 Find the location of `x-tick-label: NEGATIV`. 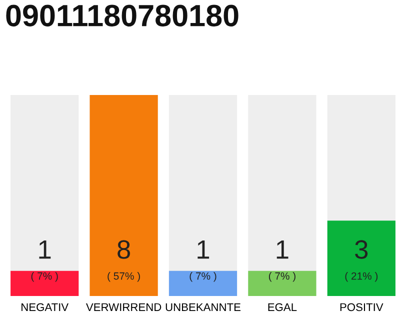

x-tick-label: NEGATIV is located at coordinates (45, 307).